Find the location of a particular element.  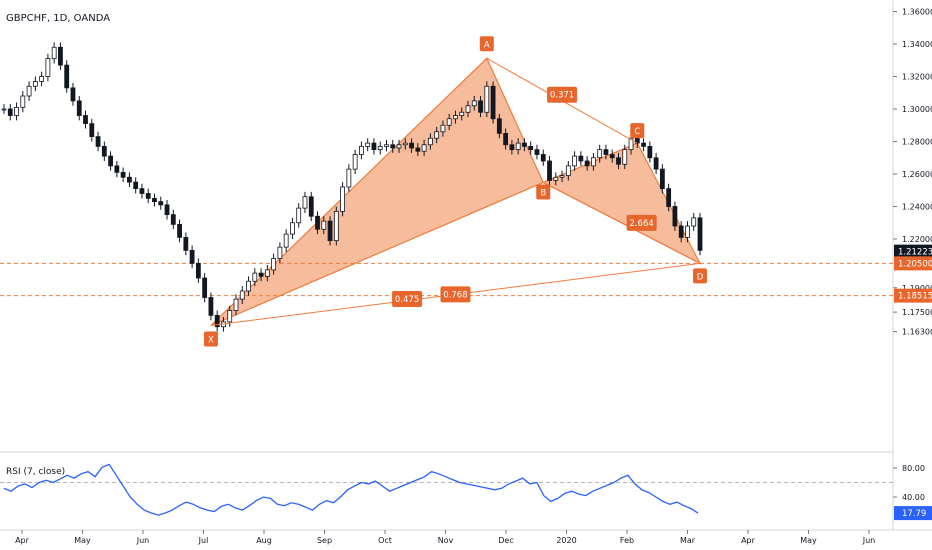

time-tick-label: Apr is located at coordinates (22, 540).